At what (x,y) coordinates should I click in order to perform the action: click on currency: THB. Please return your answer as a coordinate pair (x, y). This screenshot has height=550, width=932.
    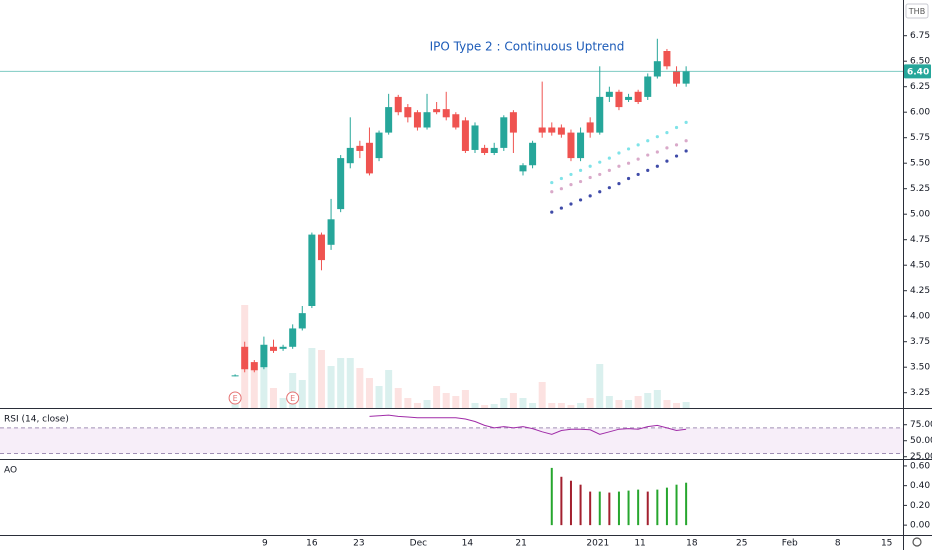
    Looking at the image, I should click on (916, 11).